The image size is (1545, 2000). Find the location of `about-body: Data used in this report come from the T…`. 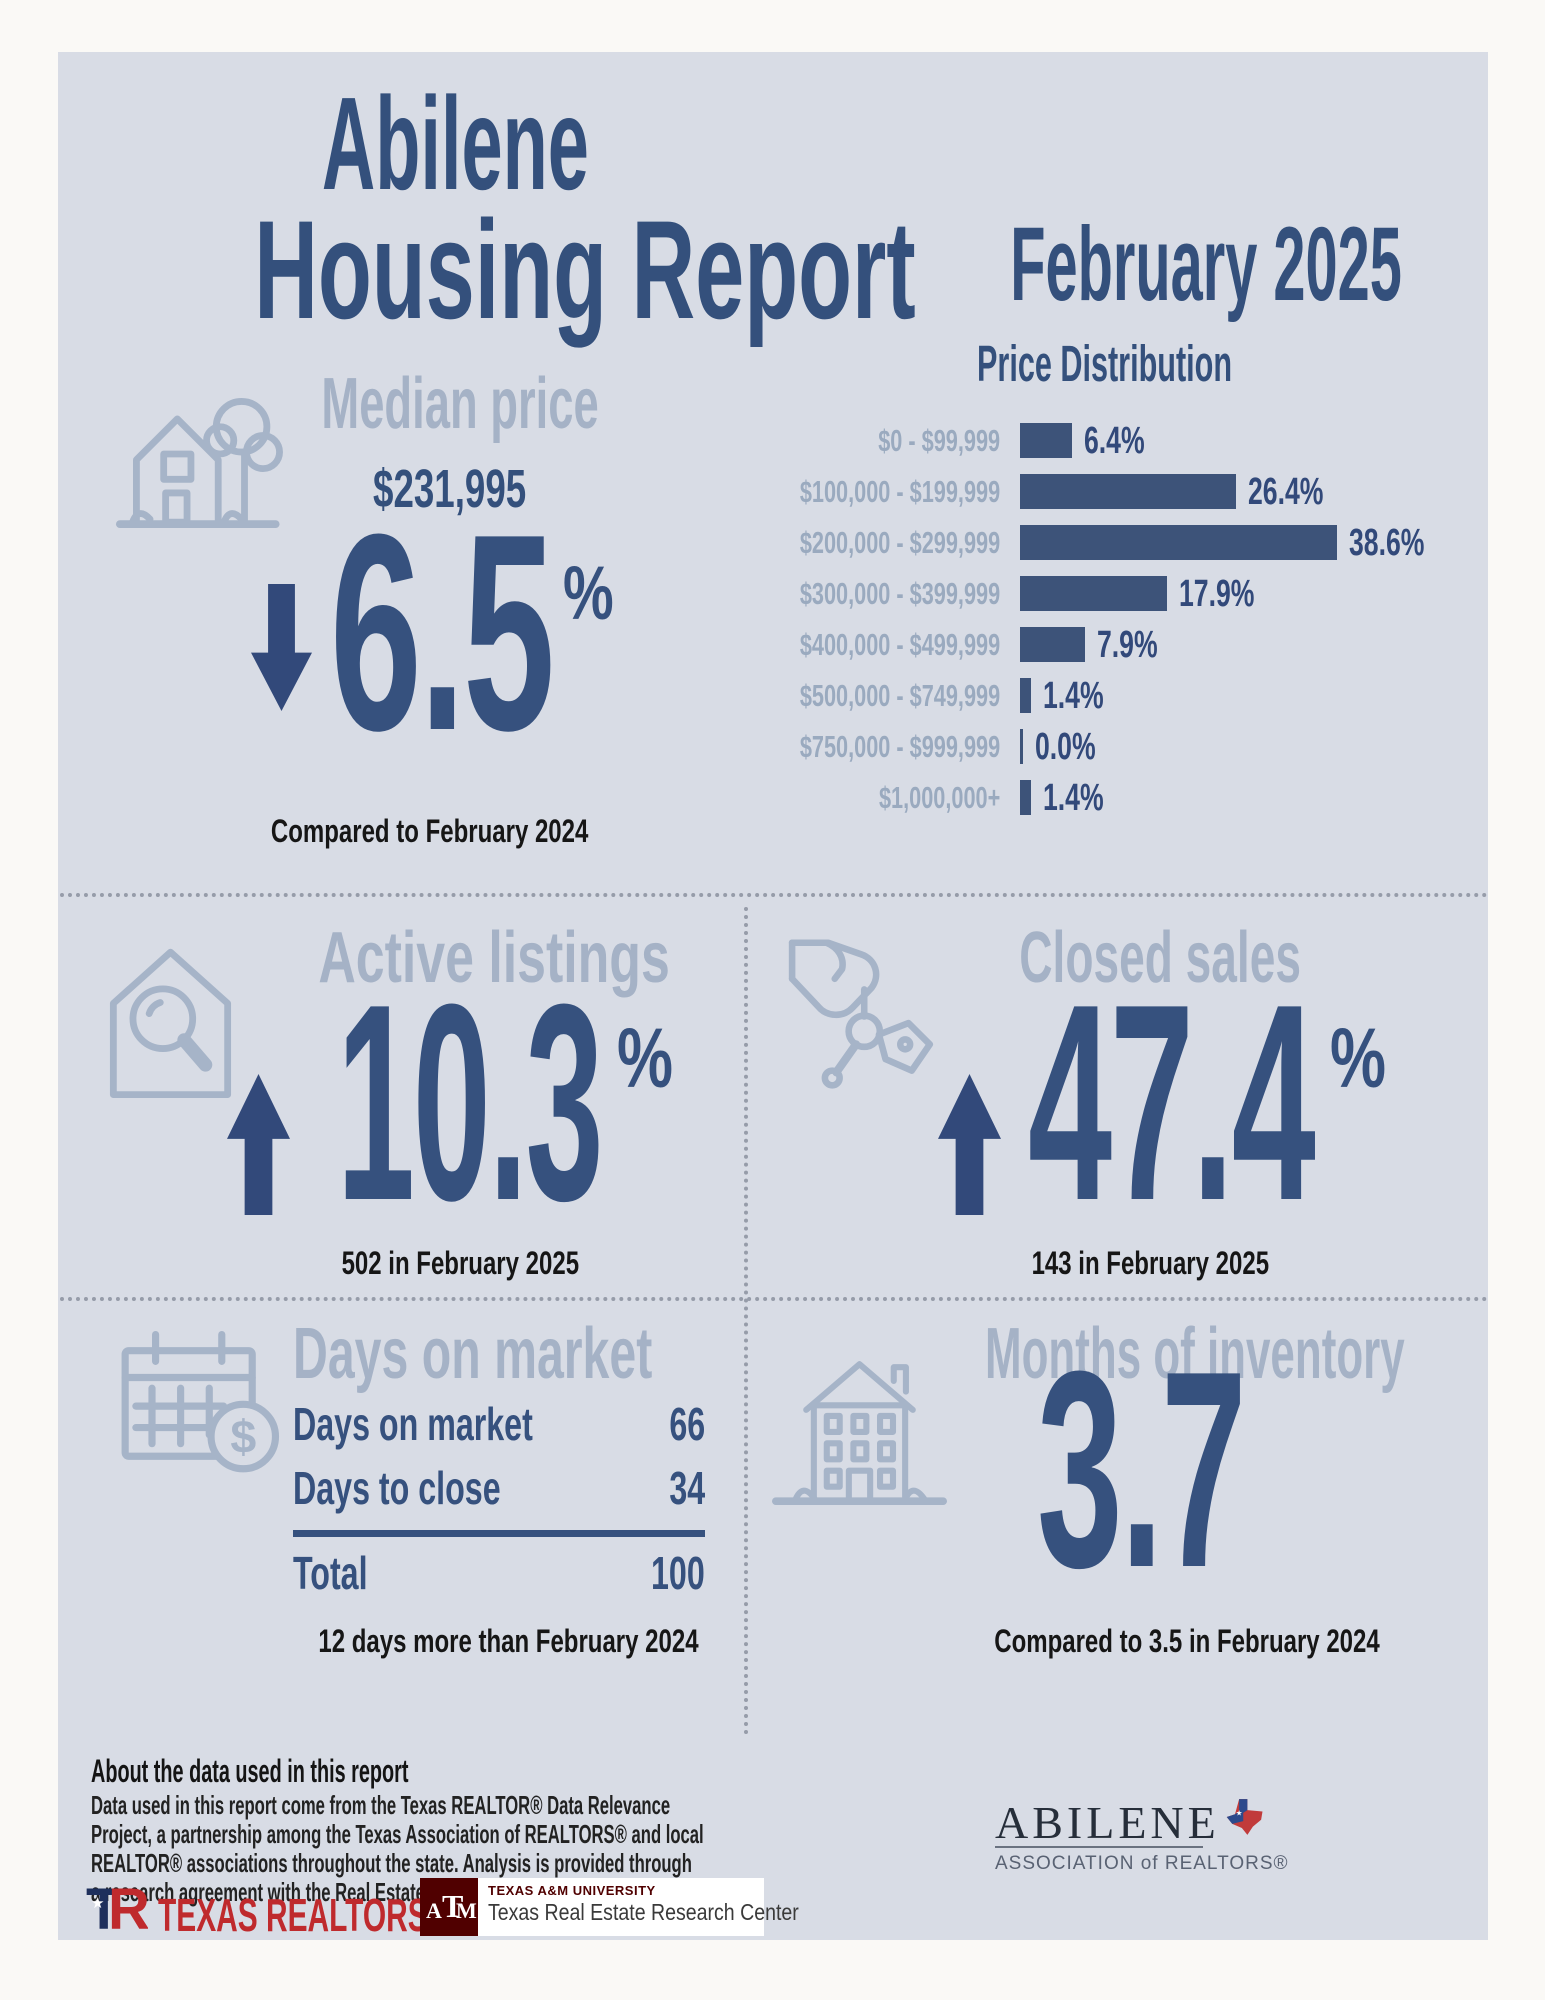

about-body: Data used in this report come from the T… is located at coordinates (397, 1849).